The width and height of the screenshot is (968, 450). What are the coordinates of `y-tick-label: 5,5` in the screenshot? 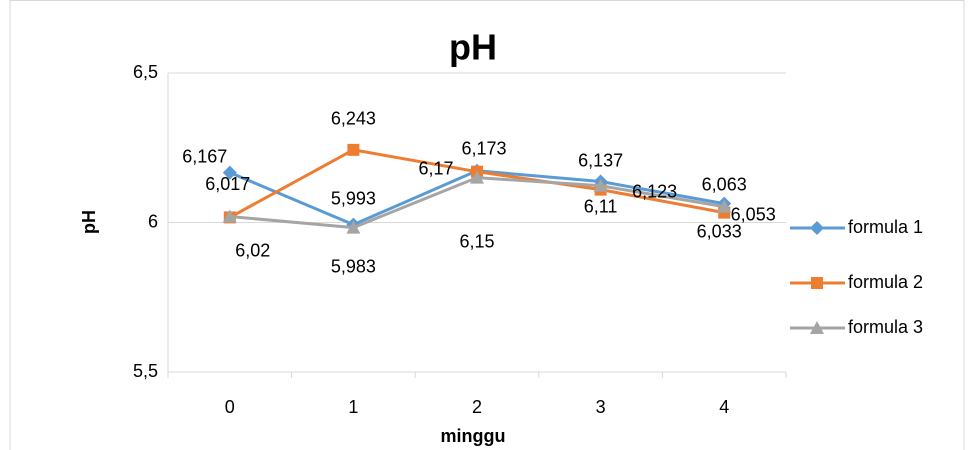 It's located at (145, 371).